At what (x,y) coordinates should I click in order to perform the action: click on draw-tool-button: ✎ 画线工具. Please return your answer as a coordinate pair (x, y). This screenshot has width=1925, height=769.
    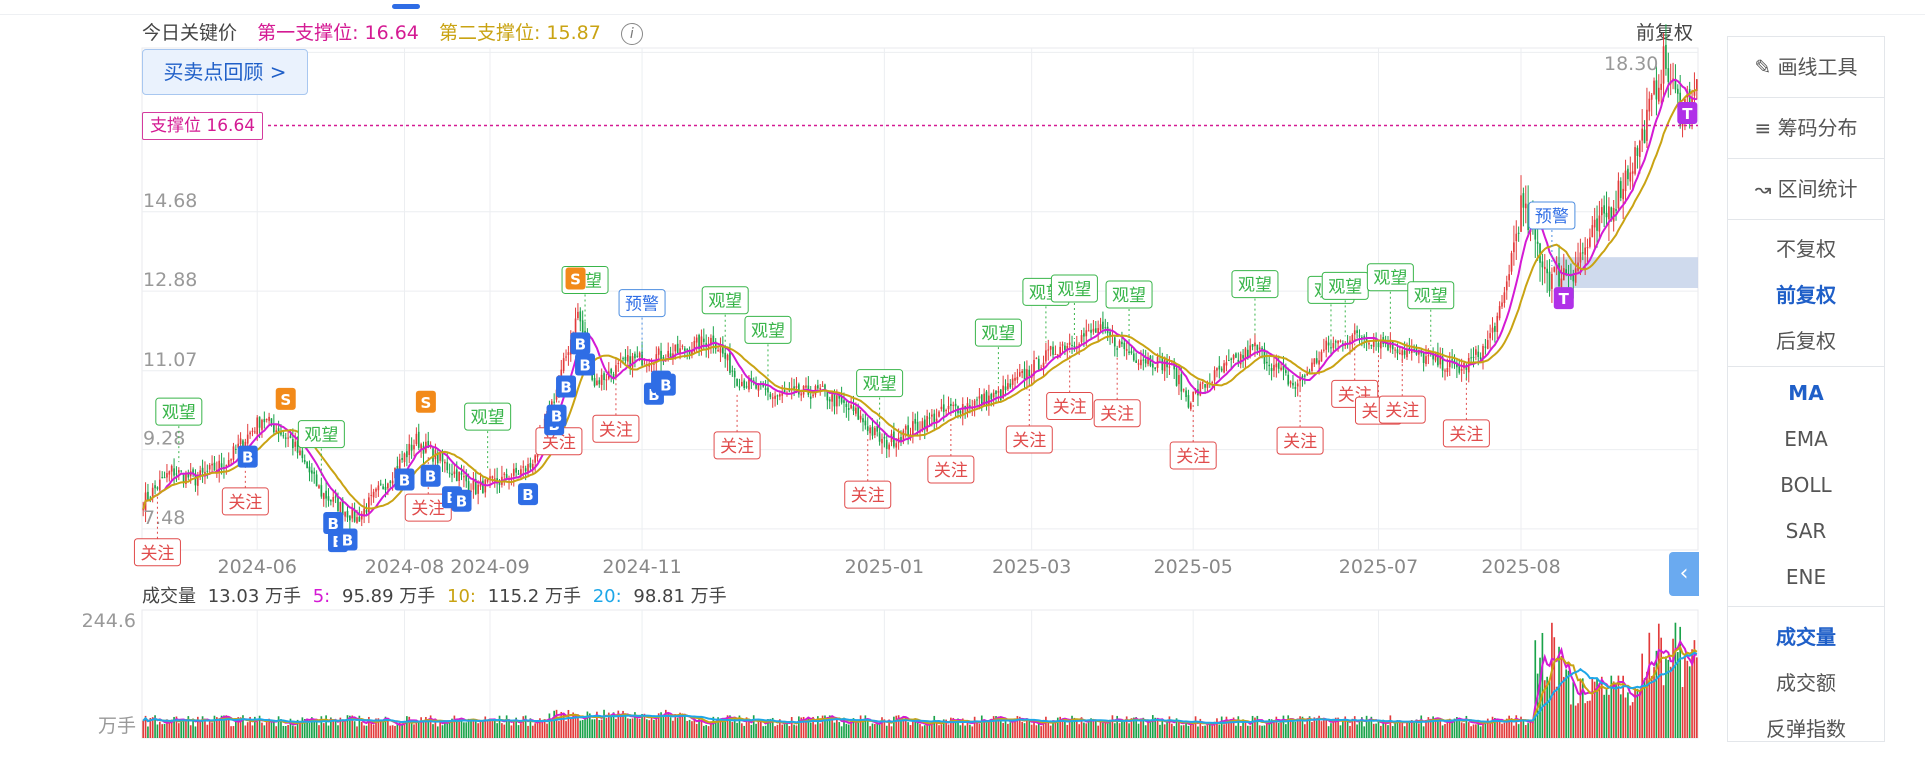
    Looking at the image, I should click on (1806, 67).